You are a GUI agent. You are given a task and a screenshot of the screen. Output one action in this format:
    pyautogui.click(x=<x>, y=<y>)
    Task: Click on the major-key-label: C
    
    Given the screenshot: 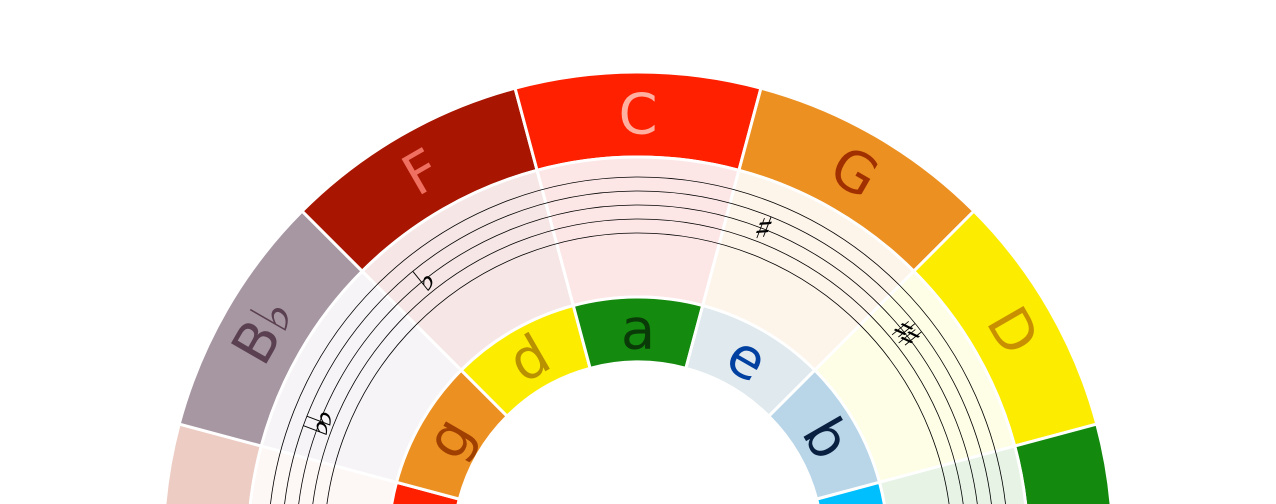 What is the action you would take?
    pyautogui.click(x=637, y=115)
    